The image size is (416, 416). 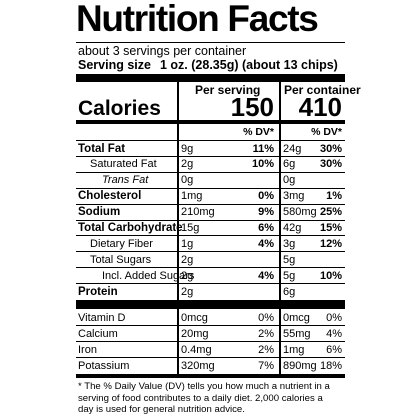 I want to click on serving-size-label: Serving size, so click(x=114, y=65).